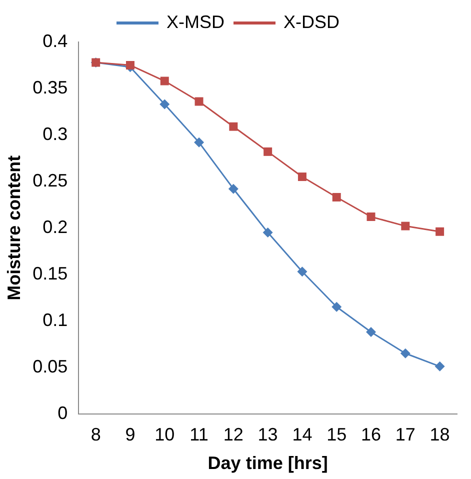  Describe the element at coordinates (50, 273) in the screenshot. I see `y-tick-label: 0.15` at that location.